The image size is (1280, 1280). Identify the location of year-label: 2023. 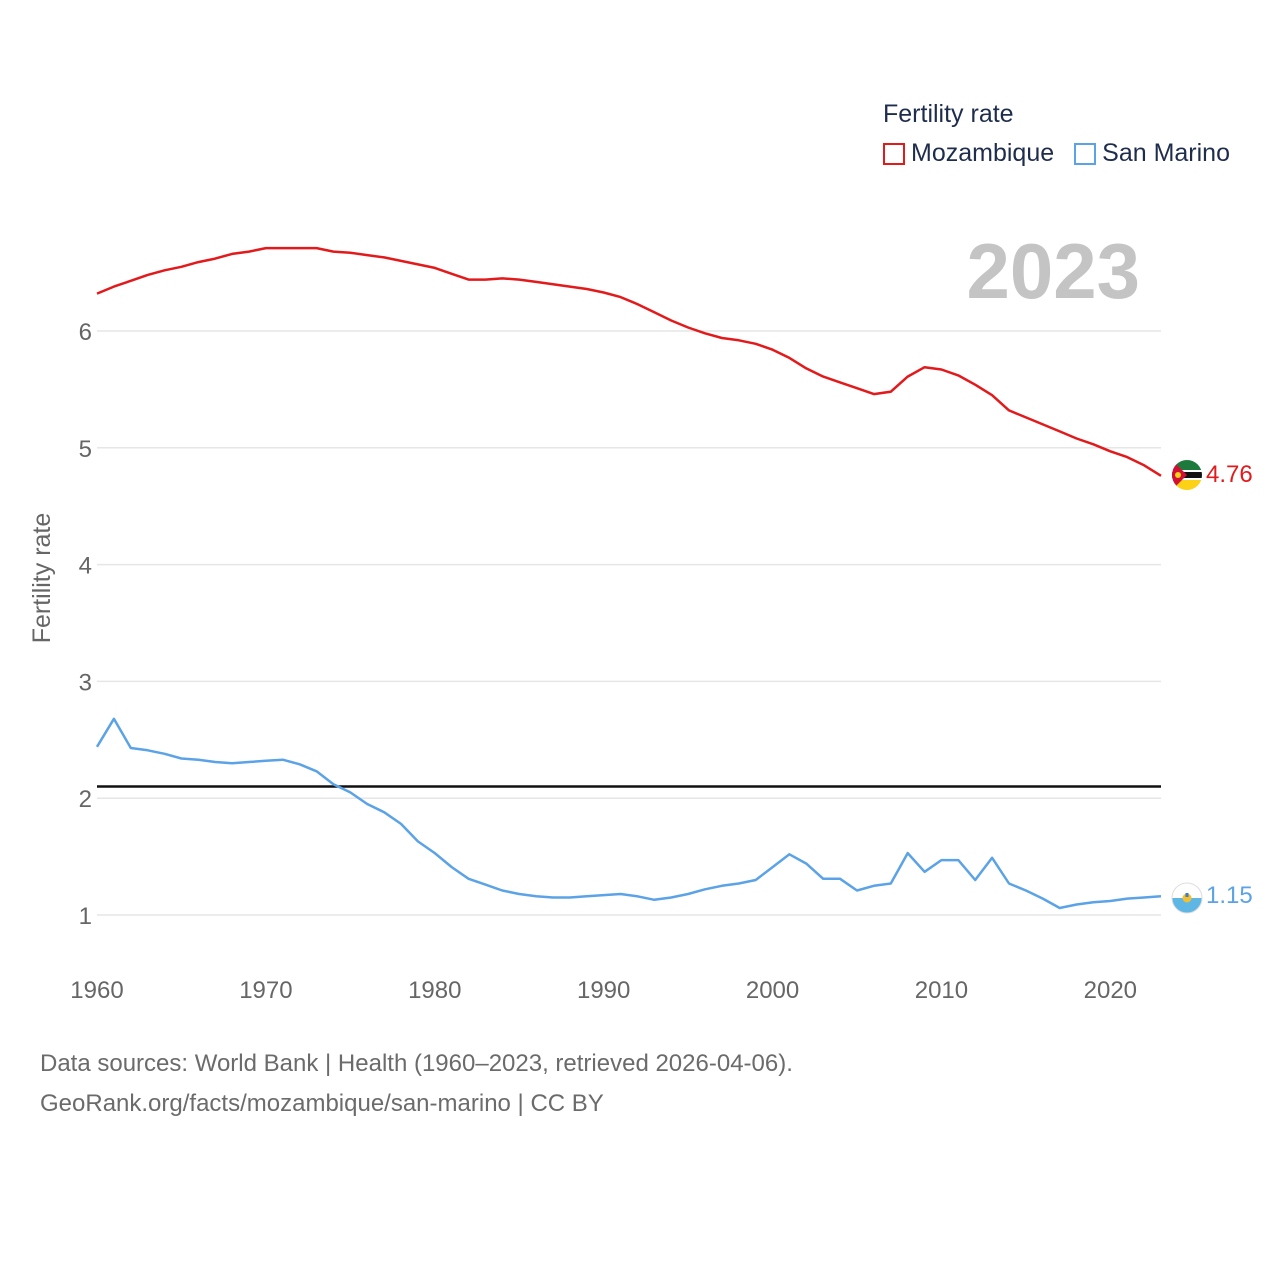
(1053, 271).